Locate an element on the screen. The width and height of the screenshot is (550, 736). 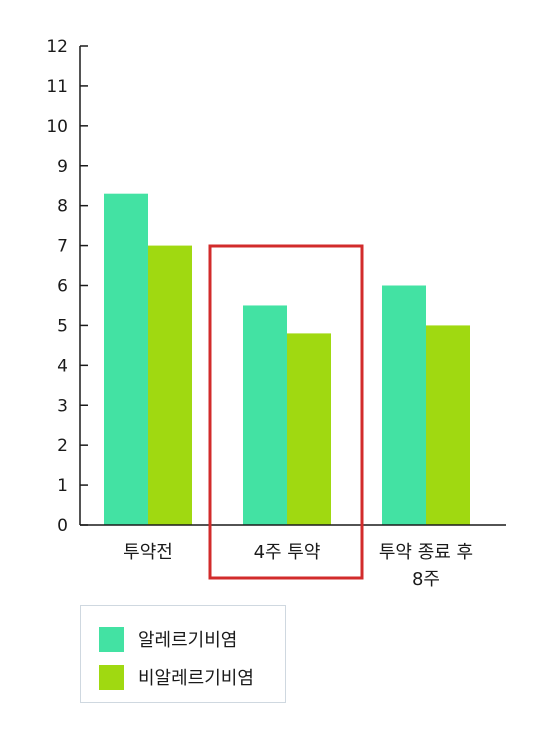
legend-label: 비알레르기비염 is located at coordinates (196, 678).